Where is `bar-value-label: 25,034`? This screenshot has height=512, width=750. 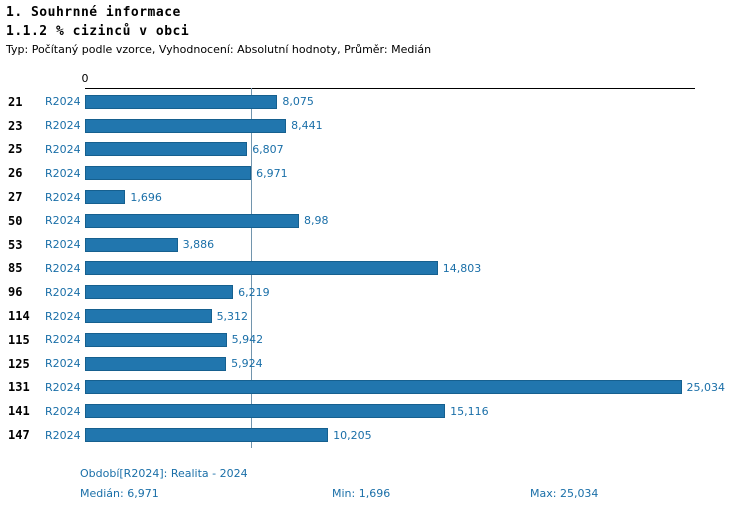
bar-value-label: 25,034 is located at coordinates (706, 387).